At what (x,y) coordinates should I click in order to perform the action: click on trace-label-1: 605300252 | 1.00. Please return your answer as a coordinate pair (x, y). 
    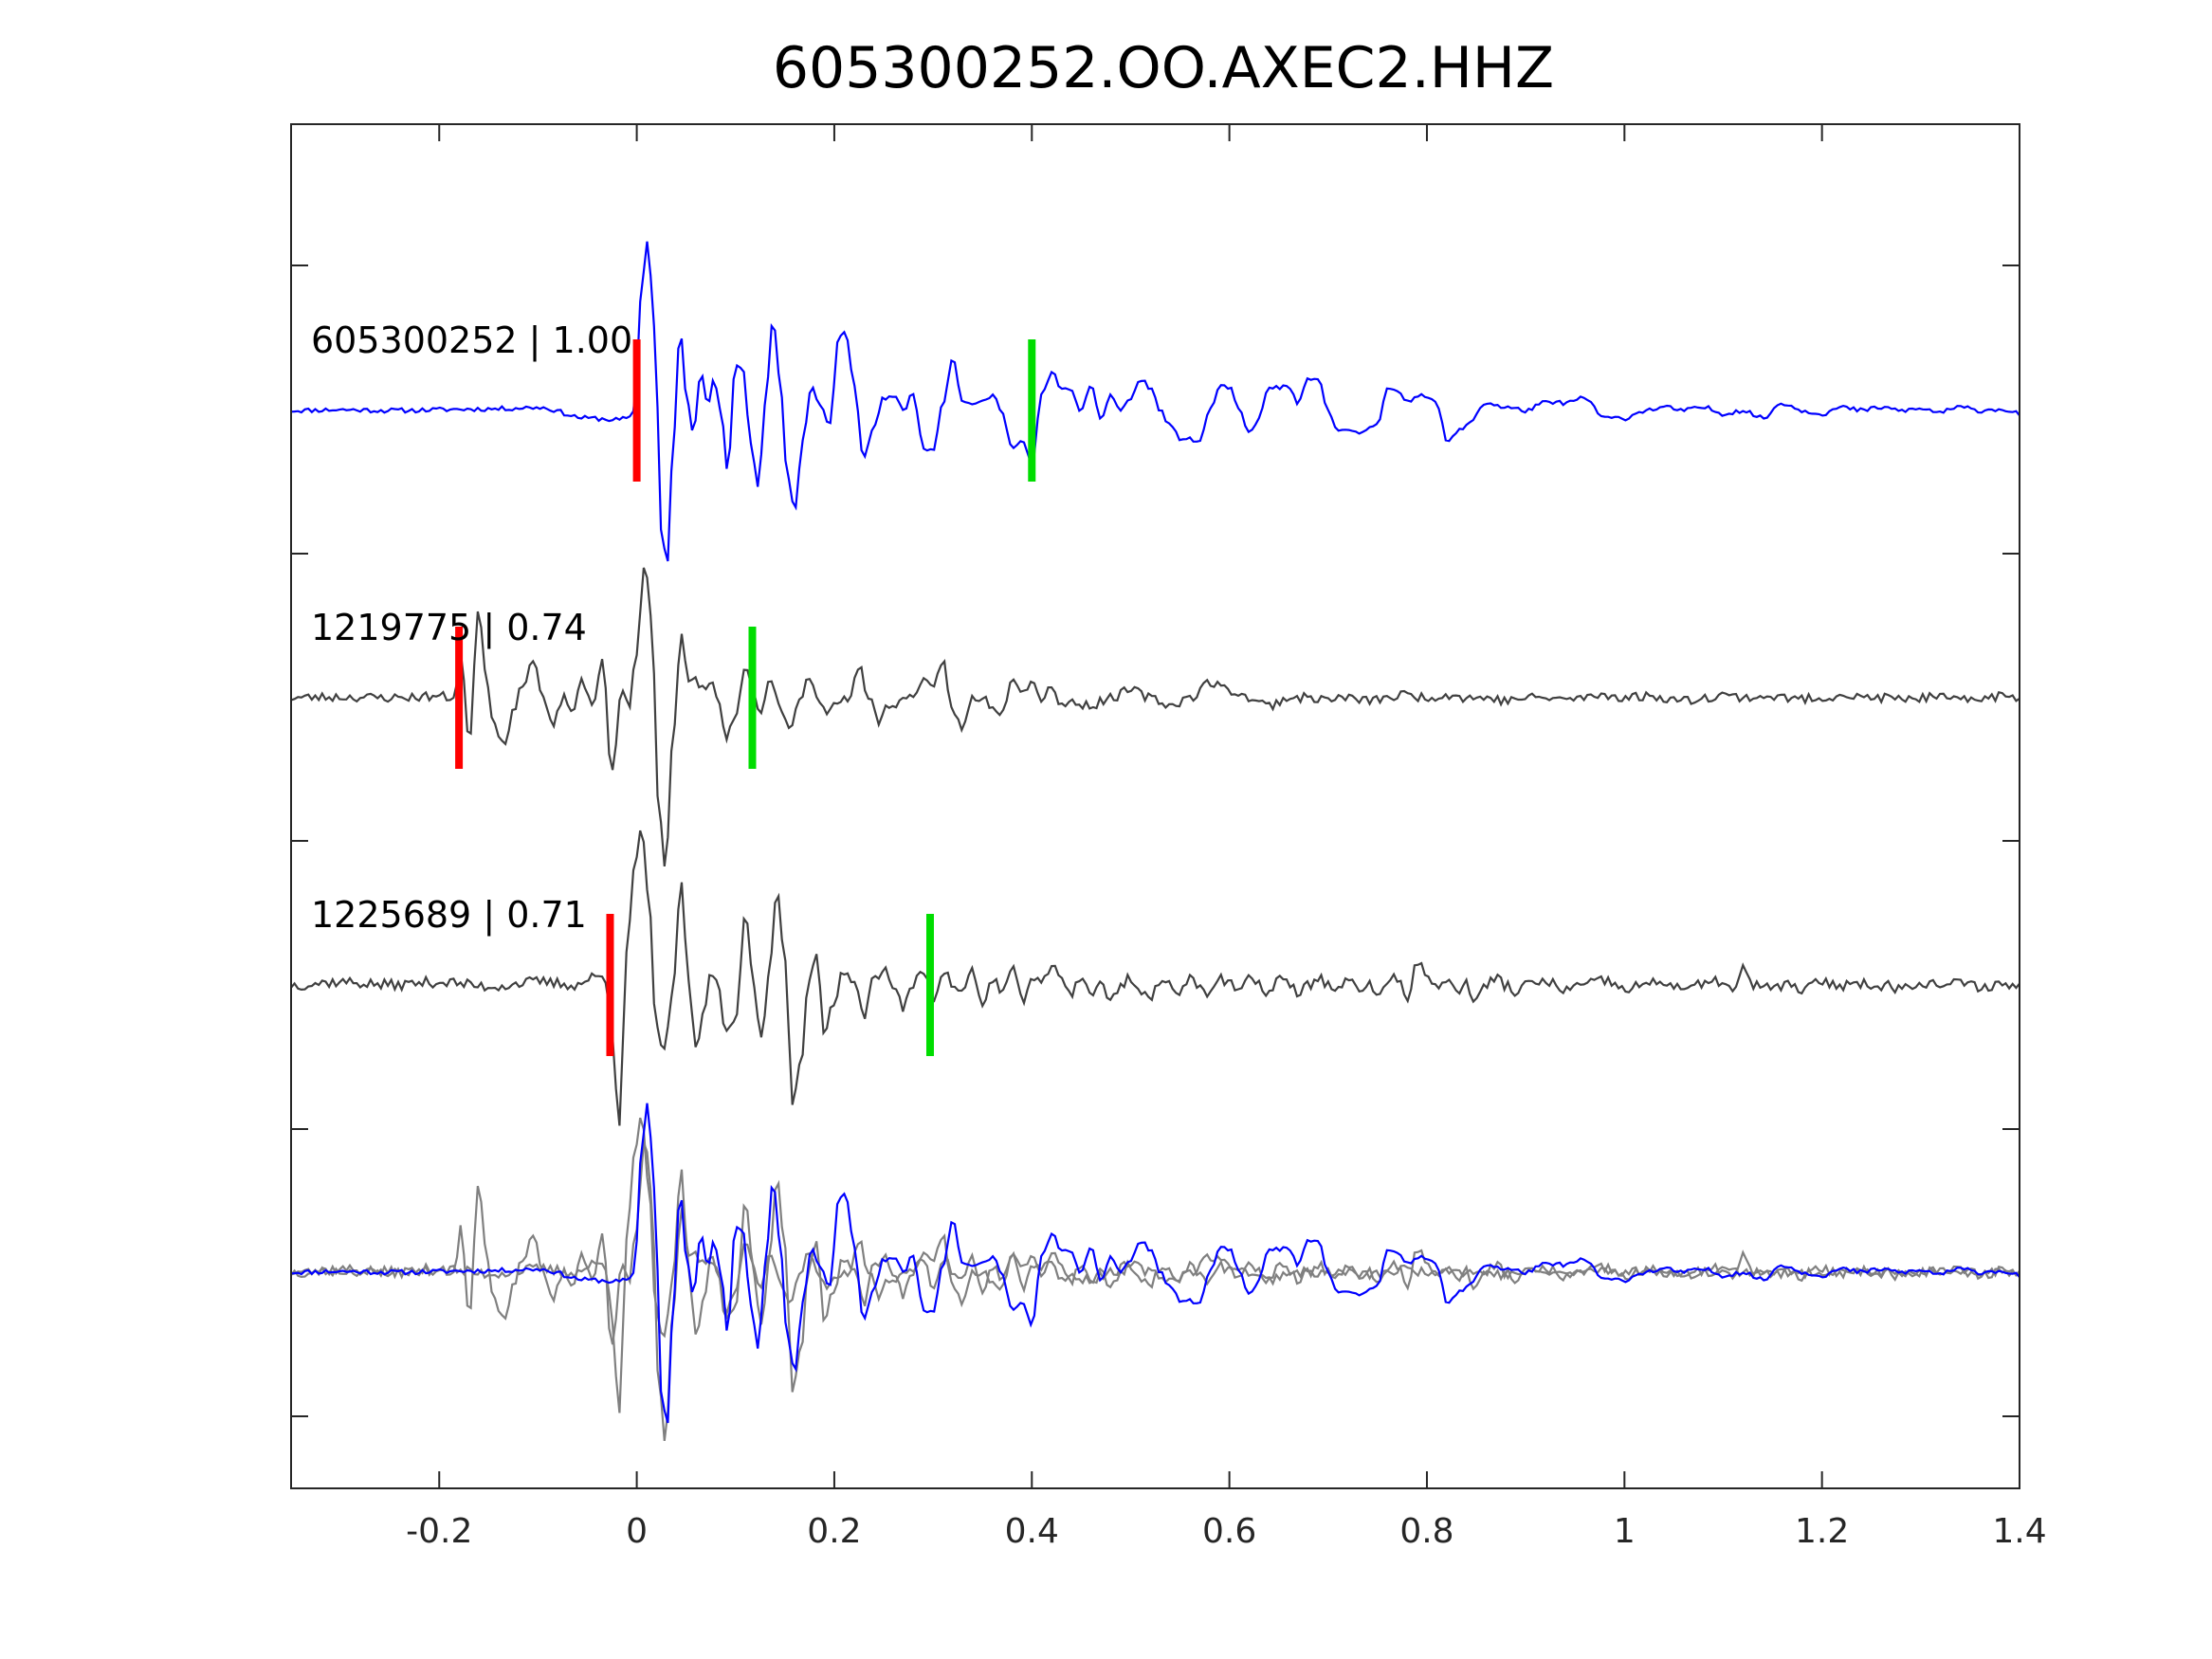
    Looking at the image, I should click on (471, 340).